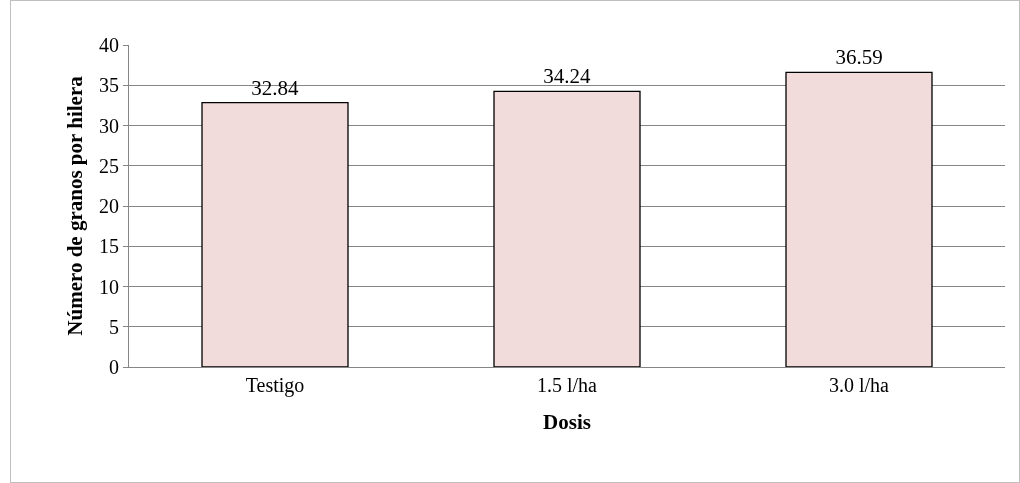  I want to click on y-tick-label: 35, so click(109, 85).